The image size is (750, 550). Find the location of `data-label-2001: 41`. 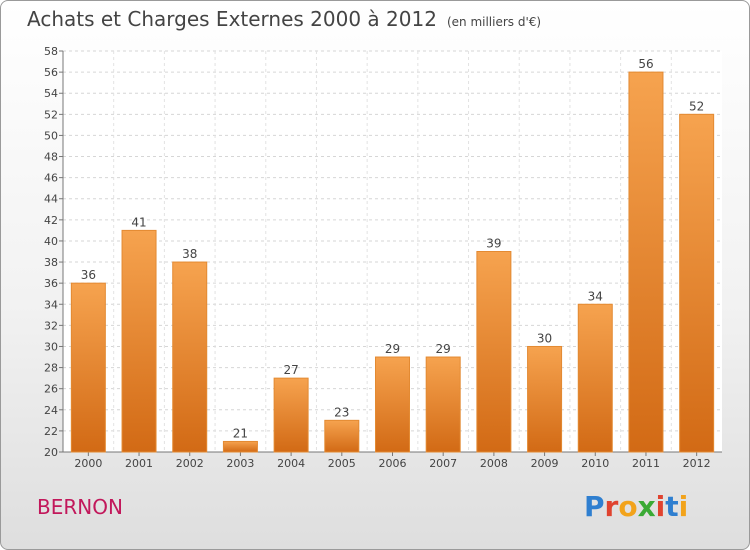

data-label-2001: 41 is located at coordinates (138, 222).